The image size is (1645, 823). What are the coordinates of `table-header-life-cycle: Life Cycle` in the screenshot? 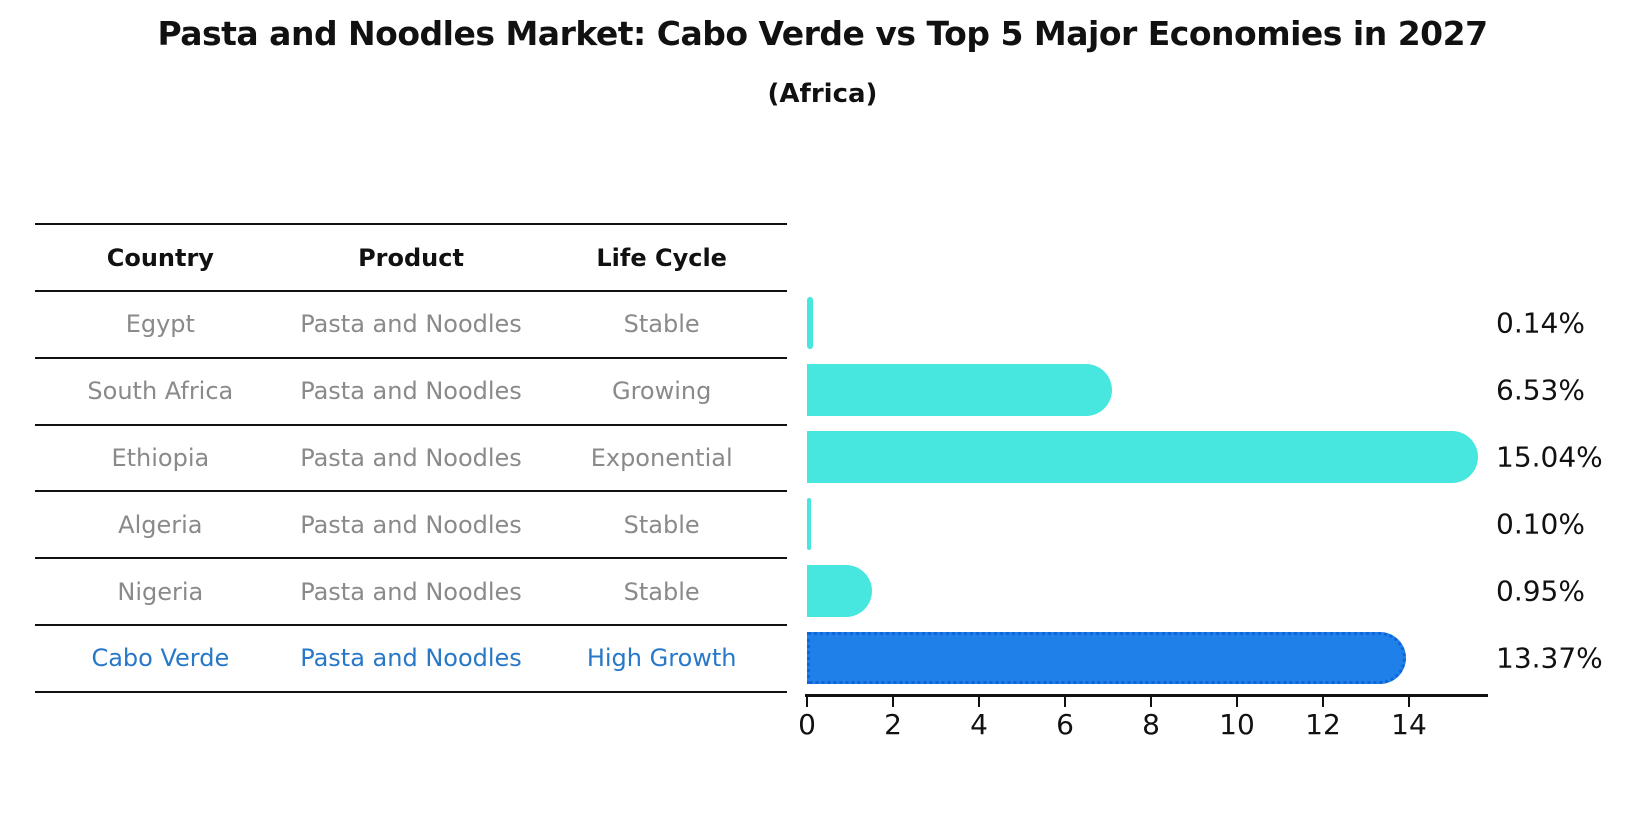 It's located at (661, 257).